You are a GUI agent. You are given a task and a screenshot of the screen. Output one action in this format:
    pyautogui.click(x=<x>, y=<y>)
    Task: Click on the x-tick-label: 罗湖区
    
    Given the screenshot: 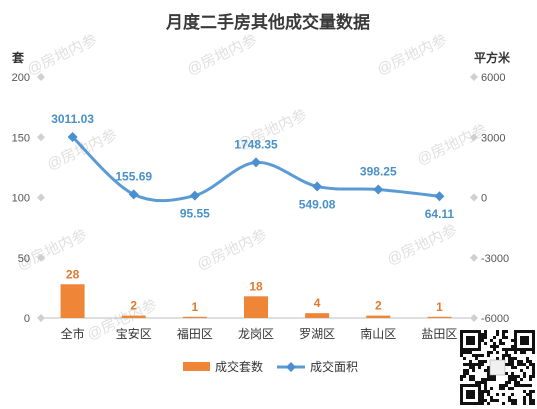 What is the action you would take?
    pyautogui.click(x=317, y=333)
    